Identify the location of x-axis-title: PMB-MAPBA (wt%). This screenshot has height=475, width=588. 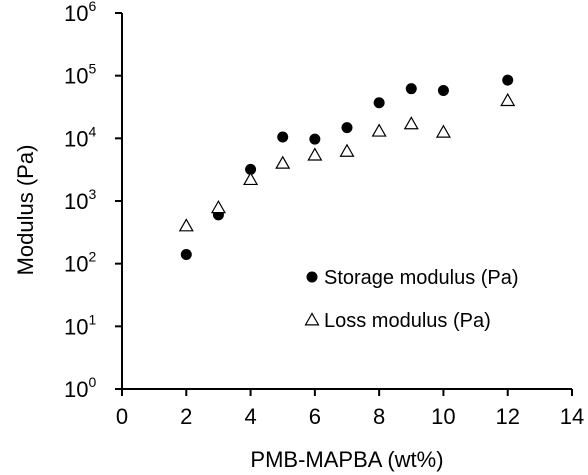
(346, 459).